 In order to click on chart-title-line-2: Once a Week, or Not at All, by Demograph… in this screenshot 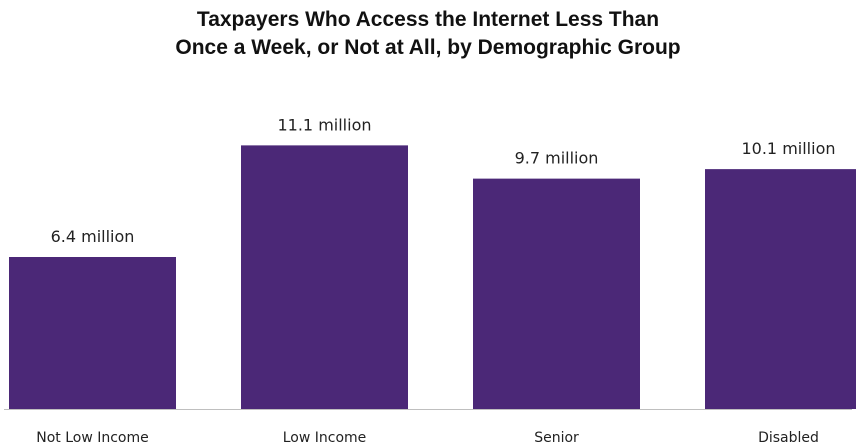, I will do `click(428, 47)`.